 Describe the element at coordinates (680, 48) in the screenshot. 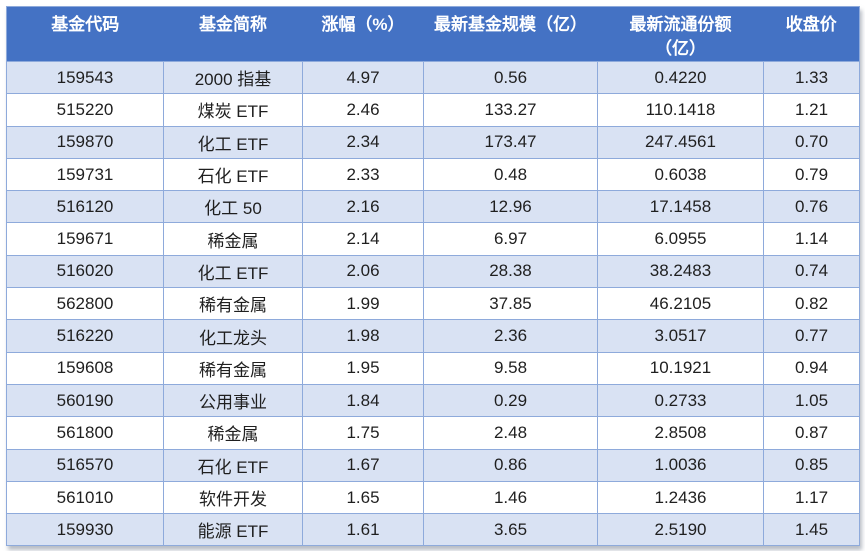

I see `column-header-label-line2: （亿）` at that location.